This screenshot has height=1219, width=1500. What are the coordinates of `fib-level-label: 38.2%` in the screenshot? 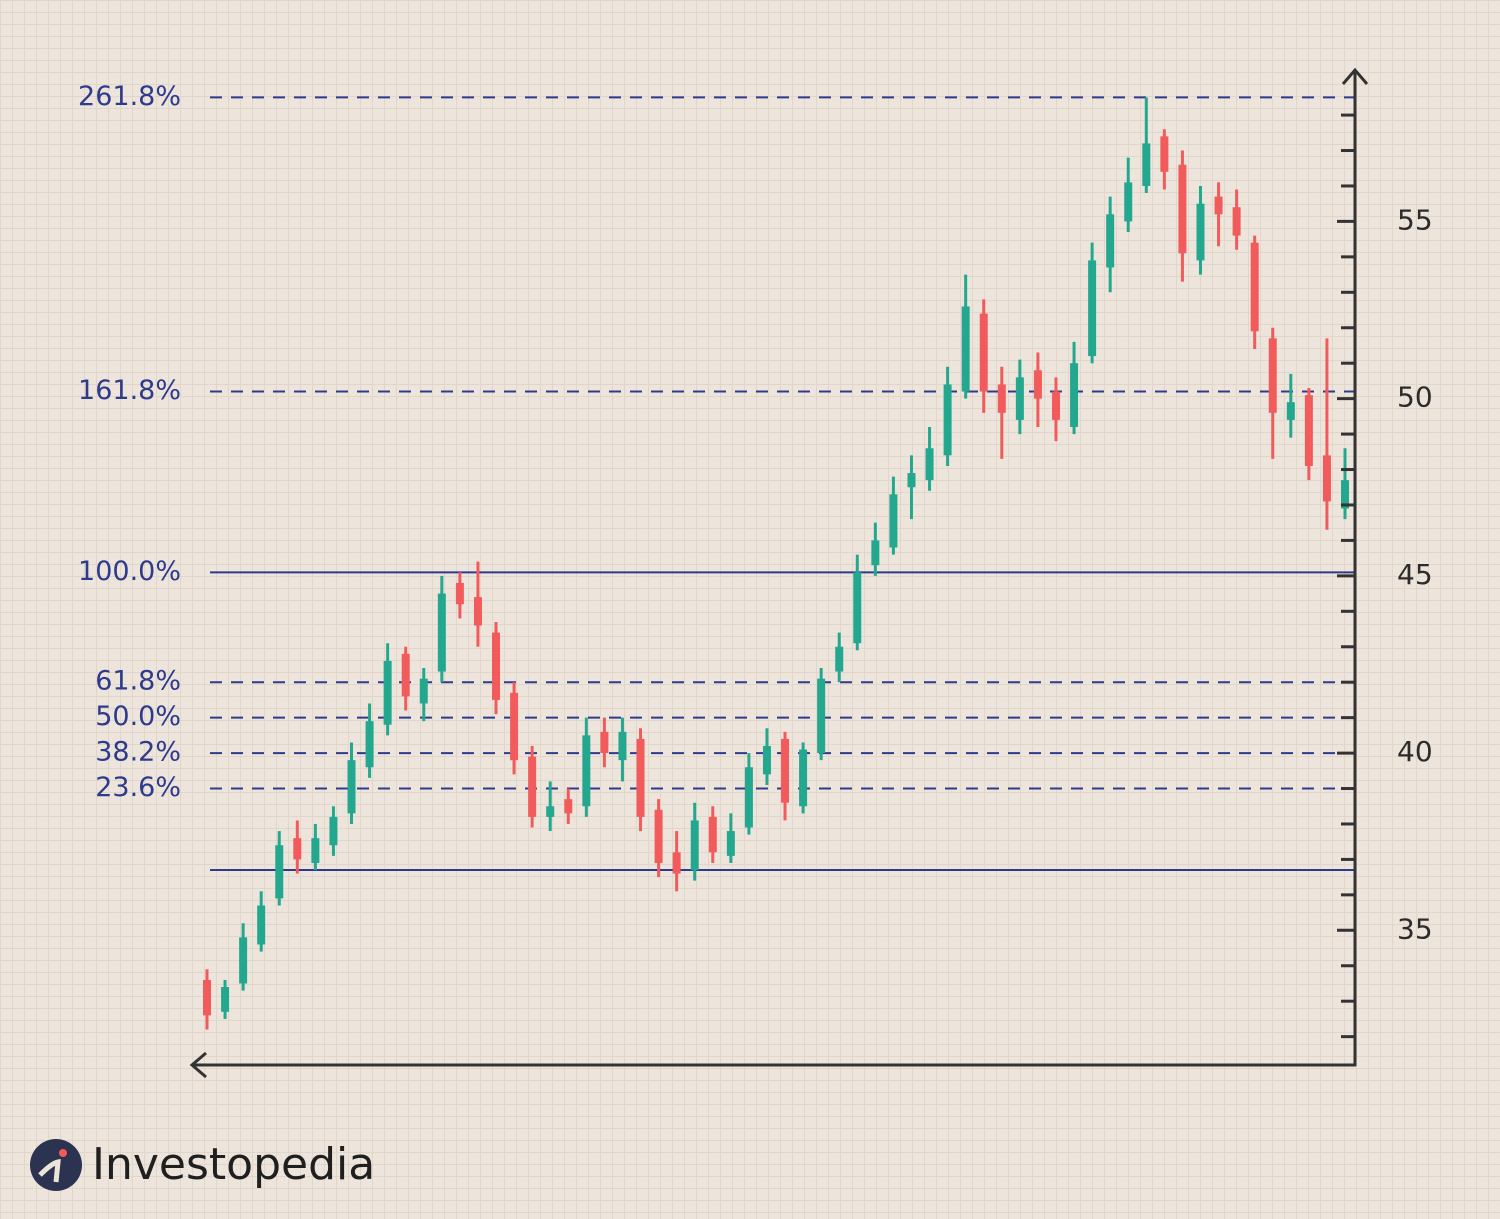 It's located at (138, 752).